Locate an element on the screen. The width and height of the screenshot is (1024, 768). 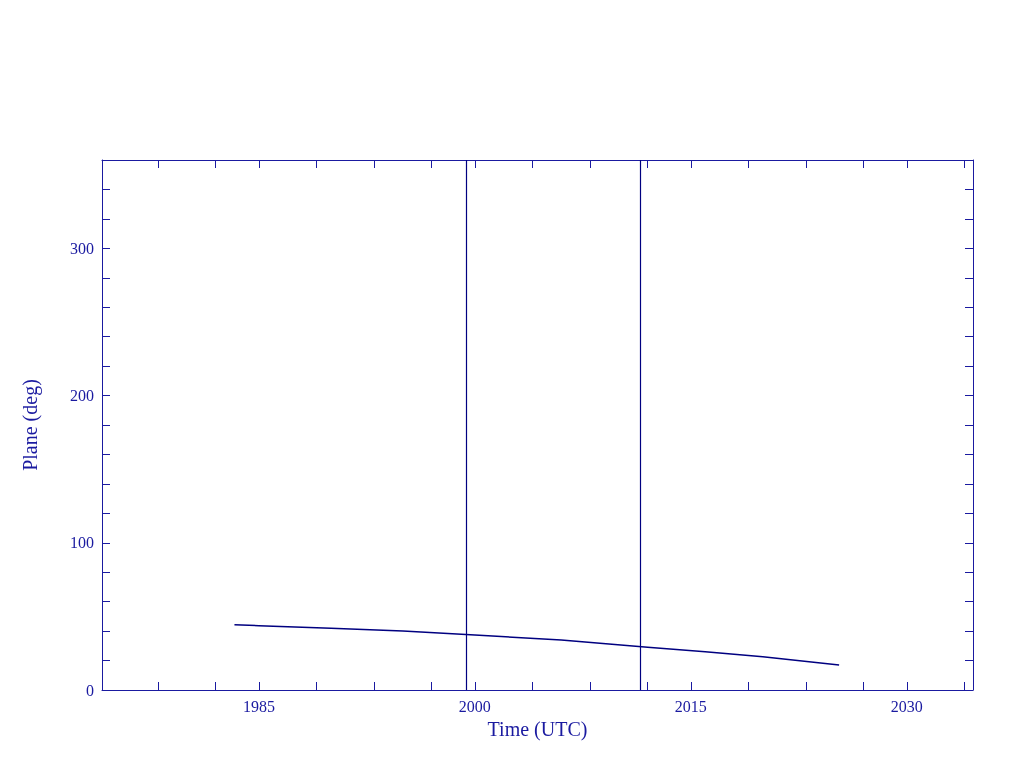
y-tick-label: 0 is located at coordinates (90, 690).